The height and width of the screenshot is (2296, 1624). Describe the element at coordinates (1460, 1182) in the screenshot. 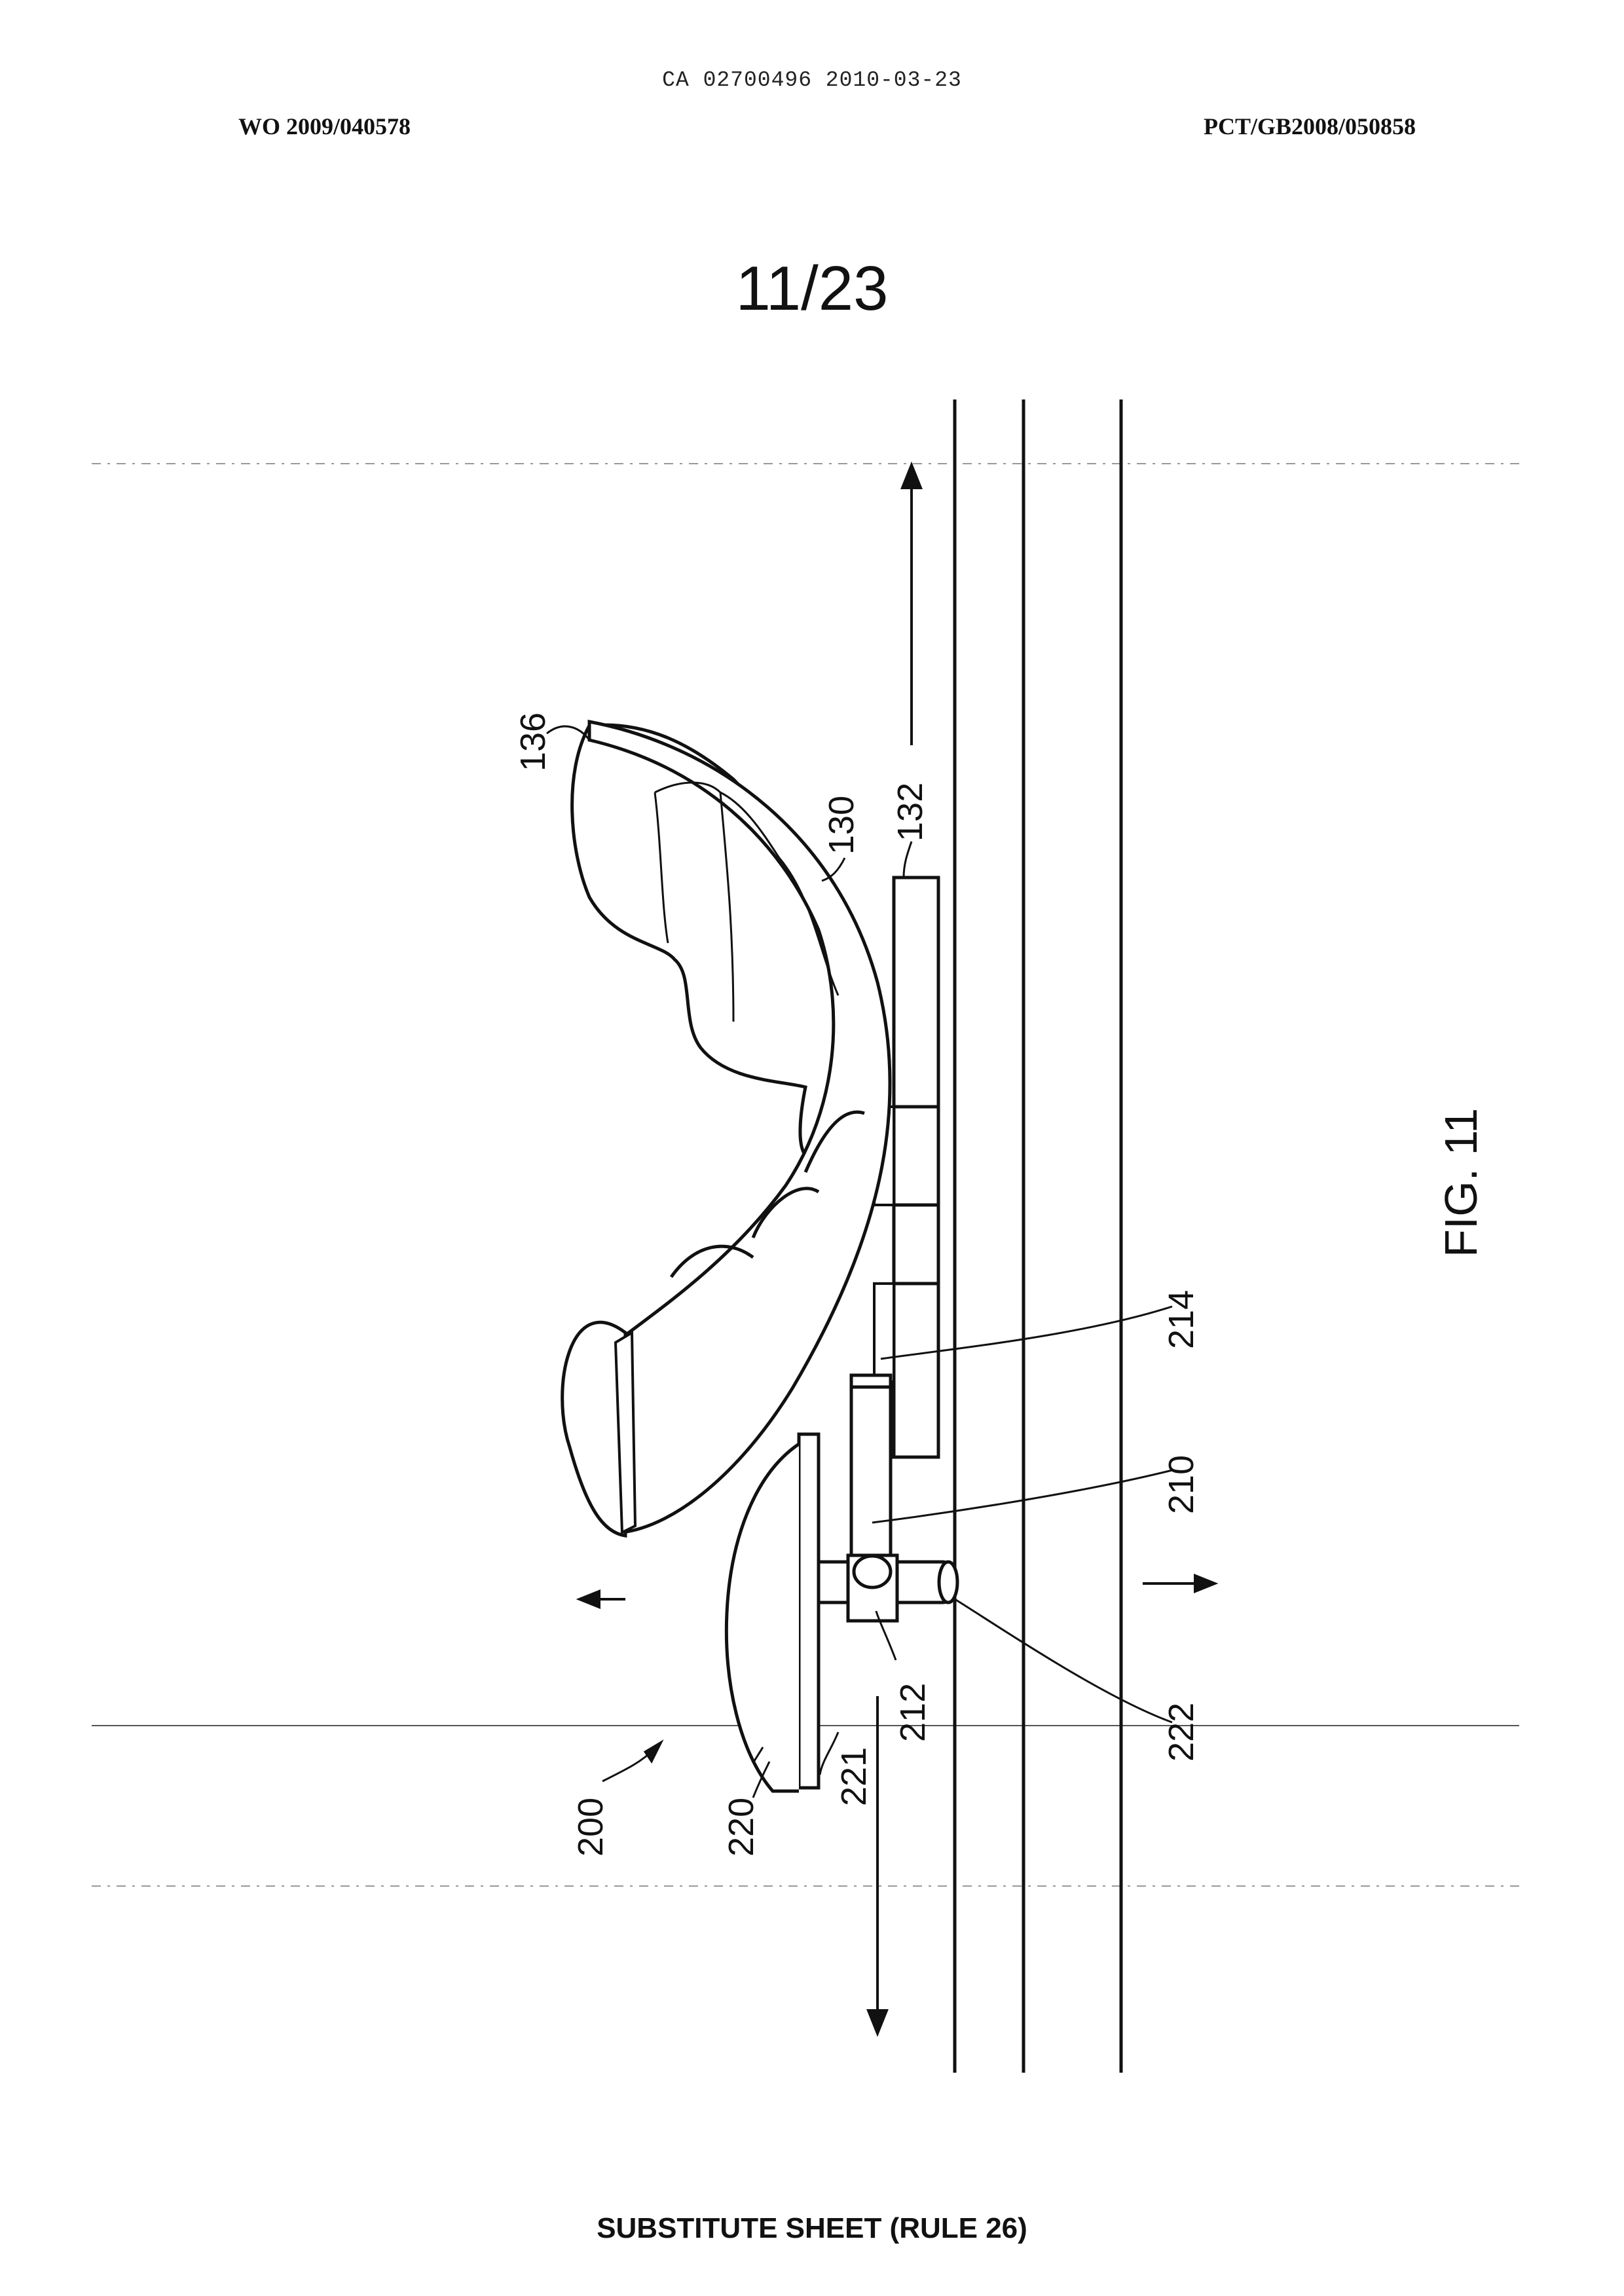

I see `figure-label: FIG. 11` at that location.